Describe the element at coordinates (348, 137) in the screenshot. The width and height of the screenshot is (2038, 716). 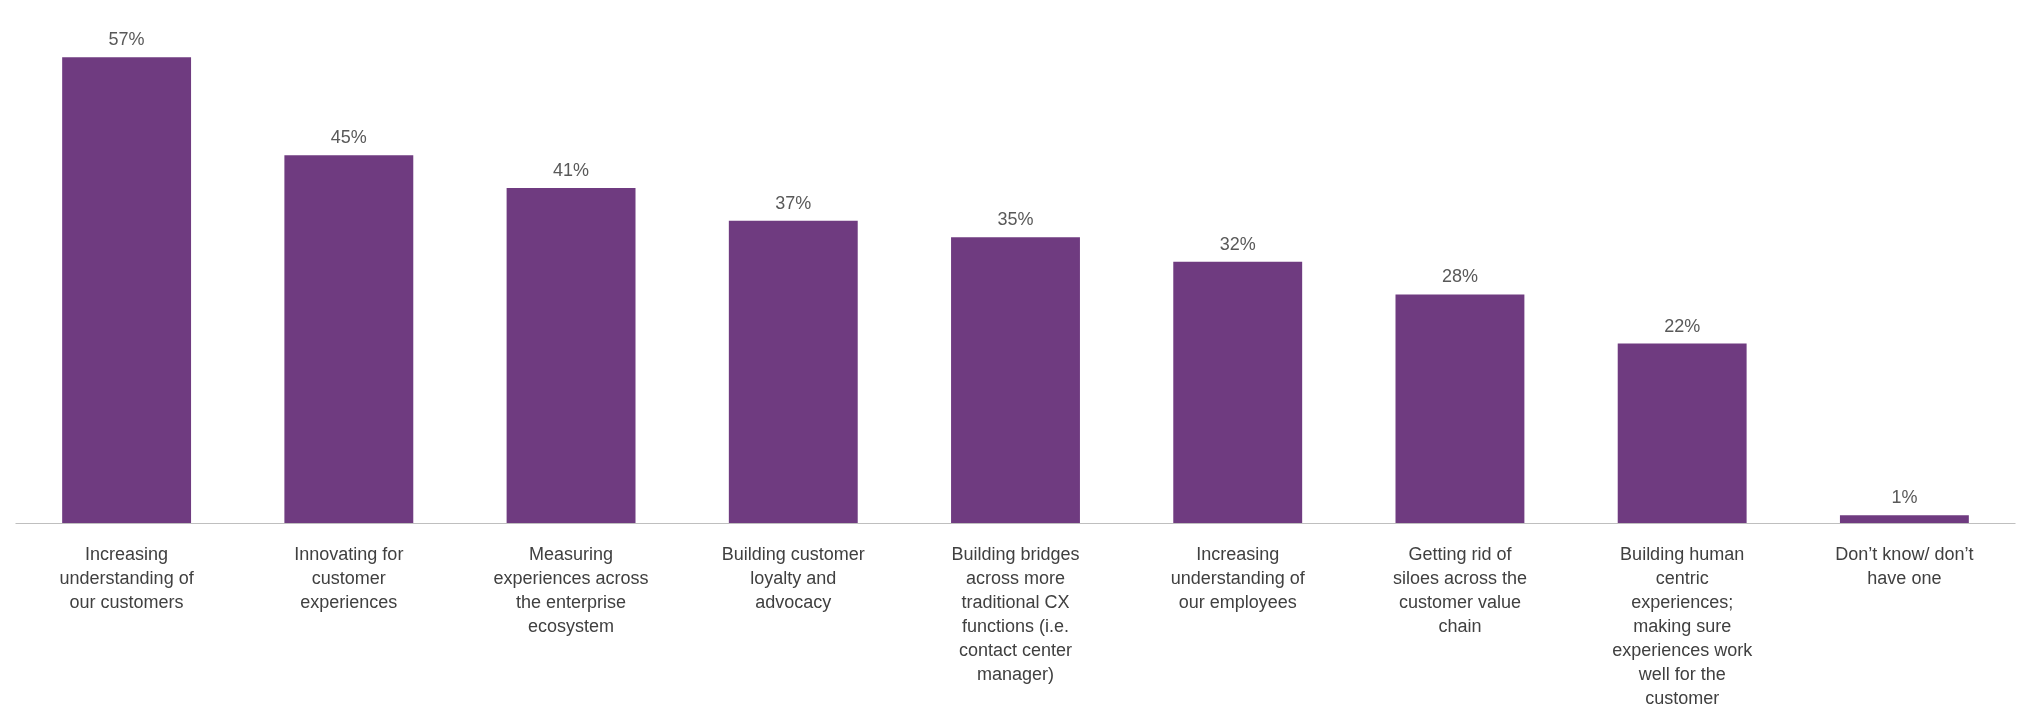
I see `data-label: 45%` at that location.